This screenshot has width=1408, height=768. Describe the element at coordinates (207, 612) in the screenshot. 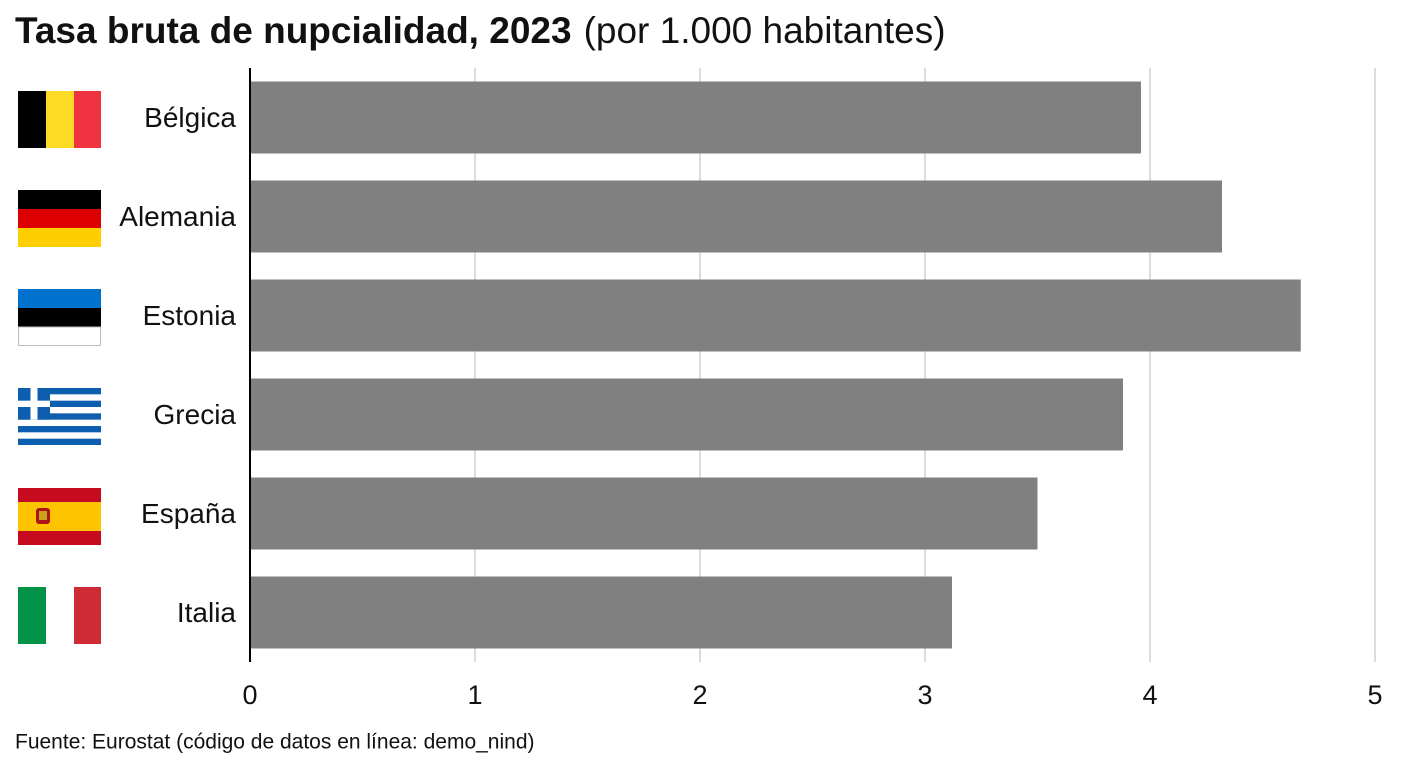

I see `y-tick-label: Italia` at that location.